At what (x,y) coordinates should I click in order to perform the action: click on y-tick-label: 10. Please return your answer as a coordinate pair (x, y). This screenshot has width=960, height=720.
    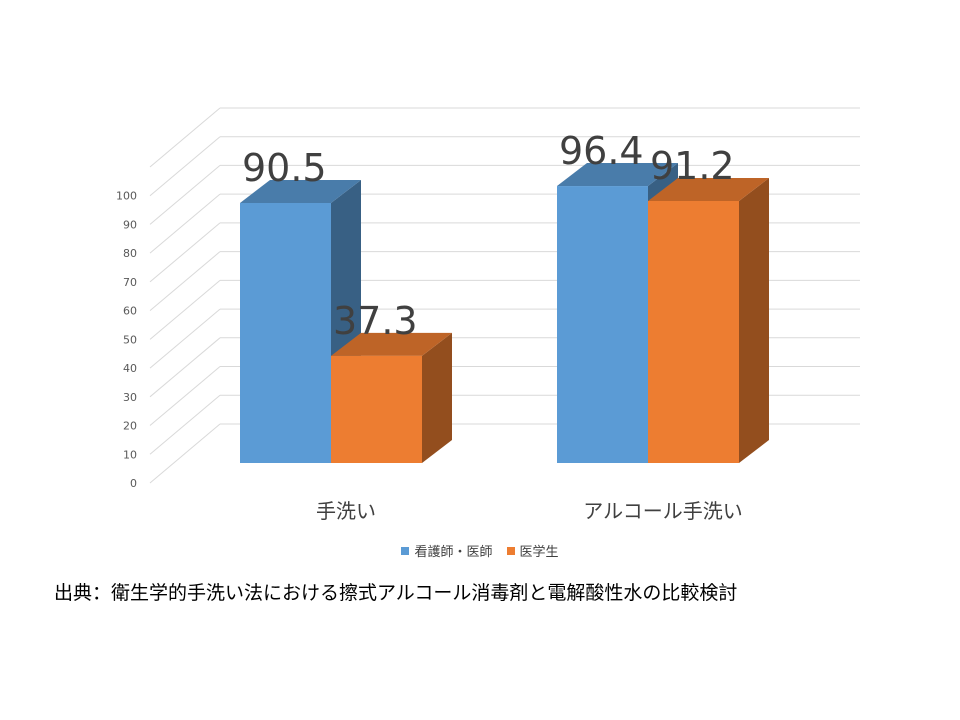
    Looking at the image, I should click on (130, 454).